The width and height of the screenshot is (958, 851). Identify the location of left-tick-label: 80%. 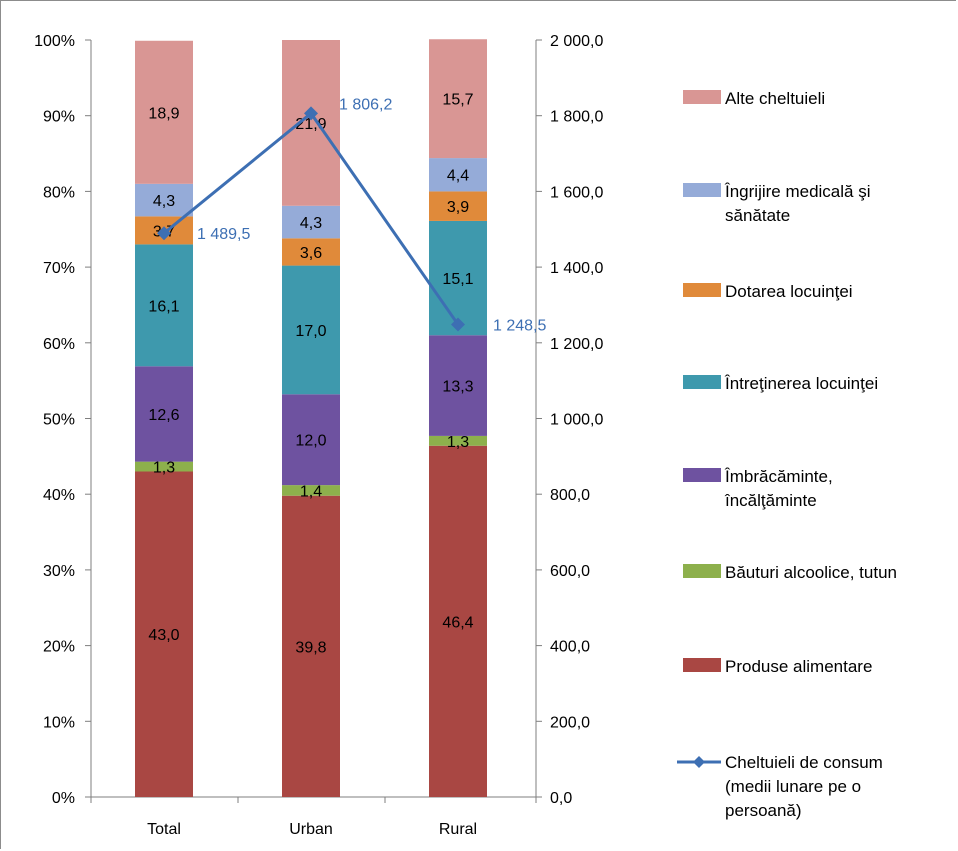
(59, 192).